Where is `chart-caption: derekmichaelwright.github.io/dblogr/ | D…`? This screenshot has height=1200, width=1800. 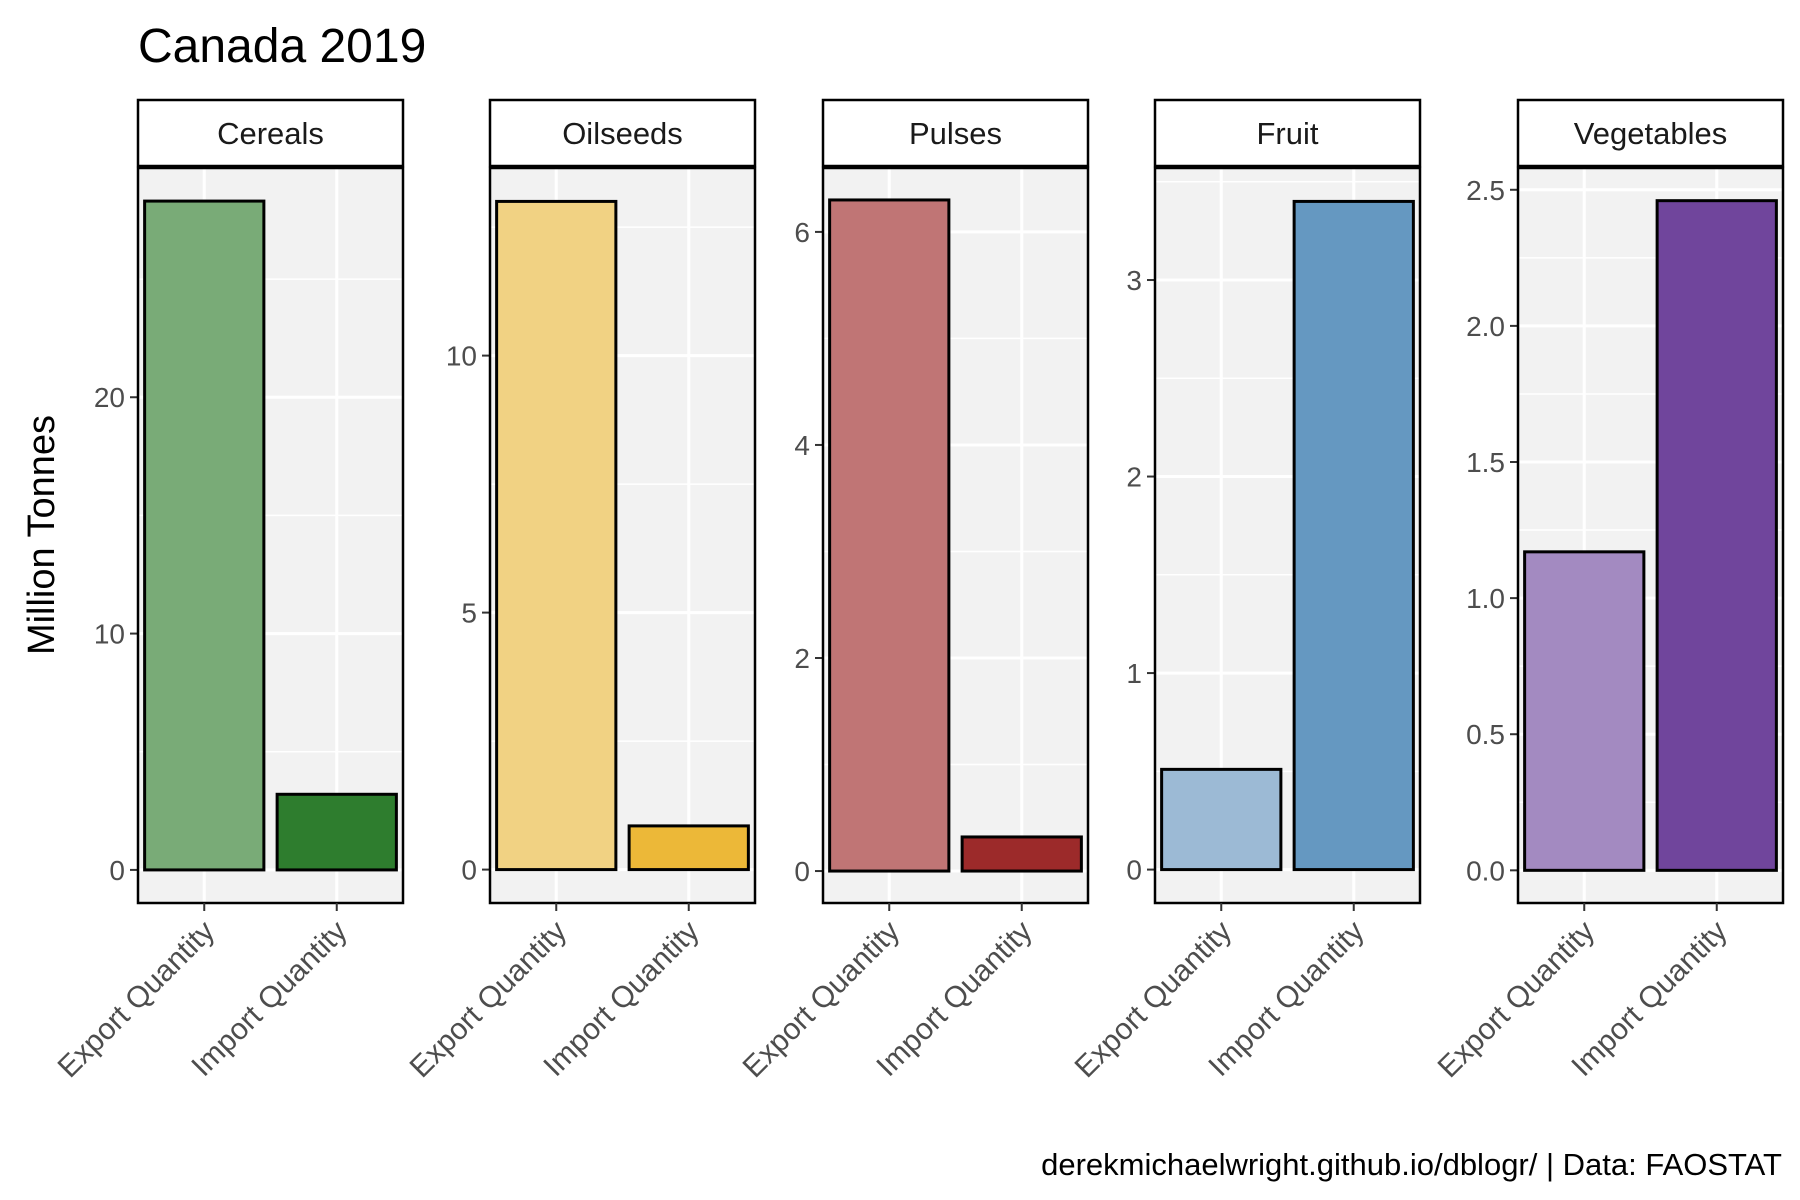 chart-caption: derekmichaelwright.github.io/dblogr/ | D… is located at coordinates (1411, 1164).